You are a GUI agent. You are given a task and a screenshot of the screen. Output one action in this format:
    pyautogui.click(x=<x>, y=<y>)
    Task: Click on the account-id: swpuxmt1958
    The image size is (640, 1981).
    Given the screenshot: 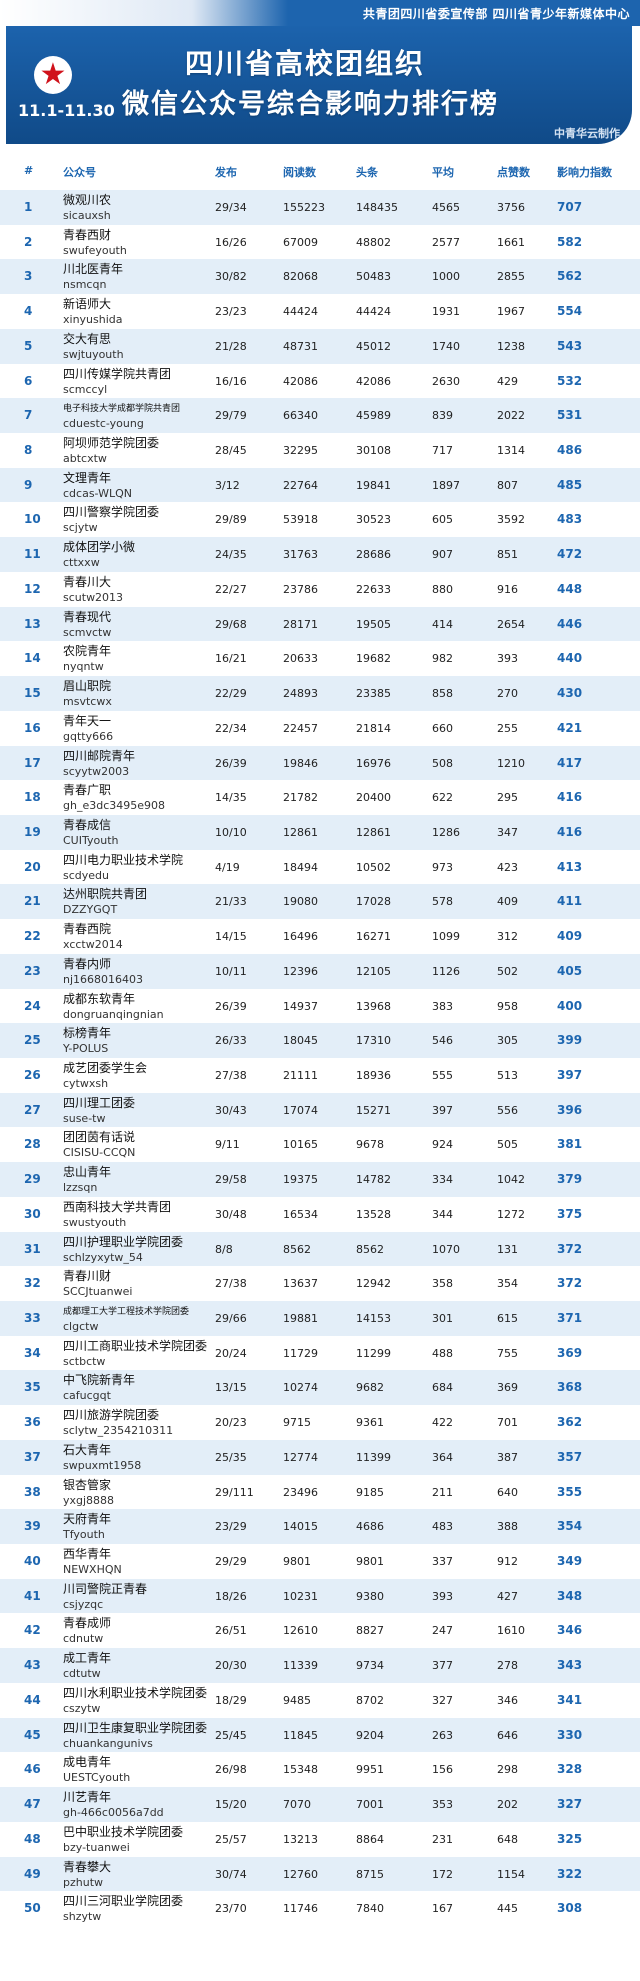 What is the action you would take?
    pyautogui.click(x=102, y=1465)
    